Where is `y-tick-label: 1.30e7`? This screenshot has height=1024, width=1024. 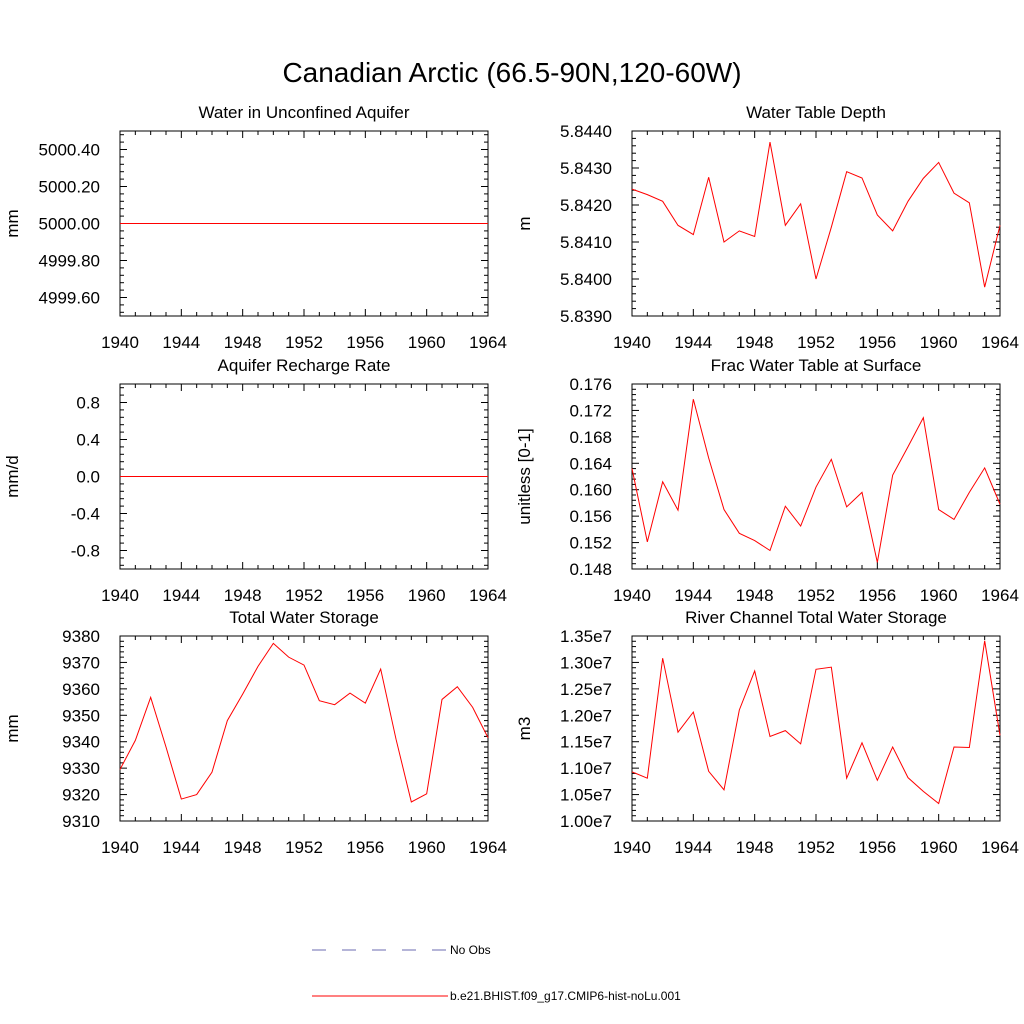 y-tick-label: 1.30e7 is located at coordinates (586, 662).